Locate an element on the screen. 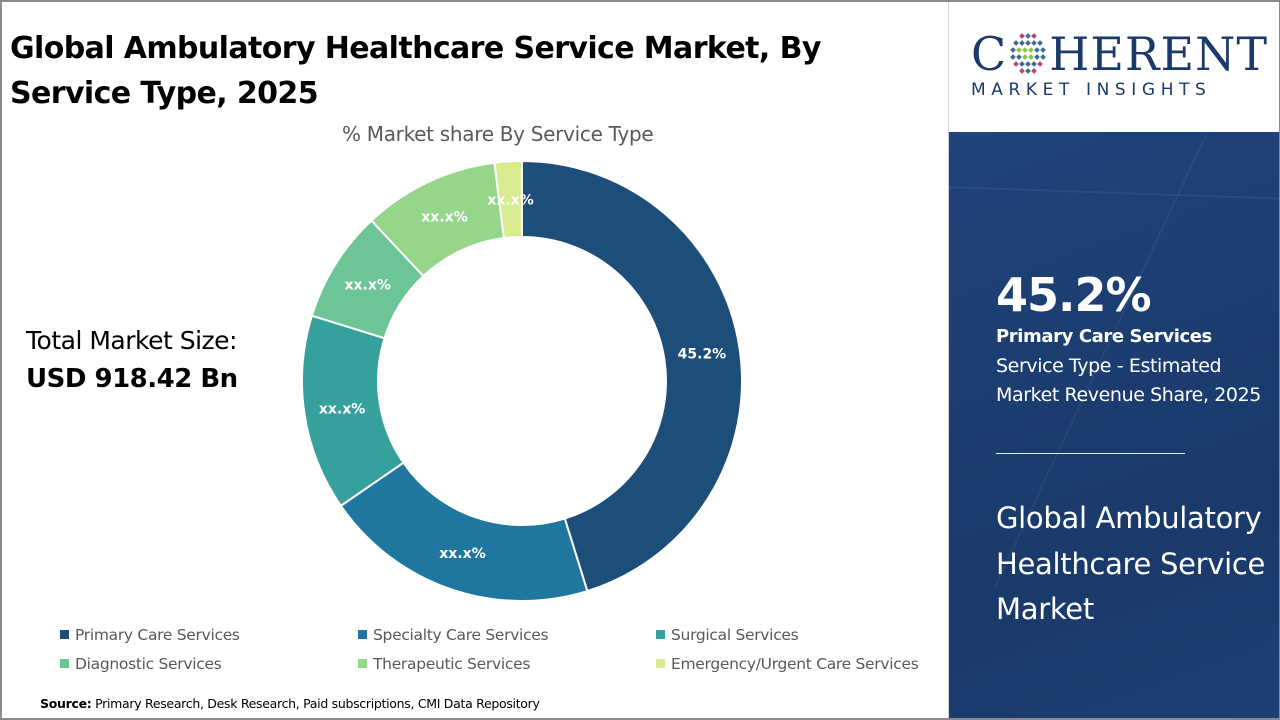  divider is located at coordinates (1090, 453).